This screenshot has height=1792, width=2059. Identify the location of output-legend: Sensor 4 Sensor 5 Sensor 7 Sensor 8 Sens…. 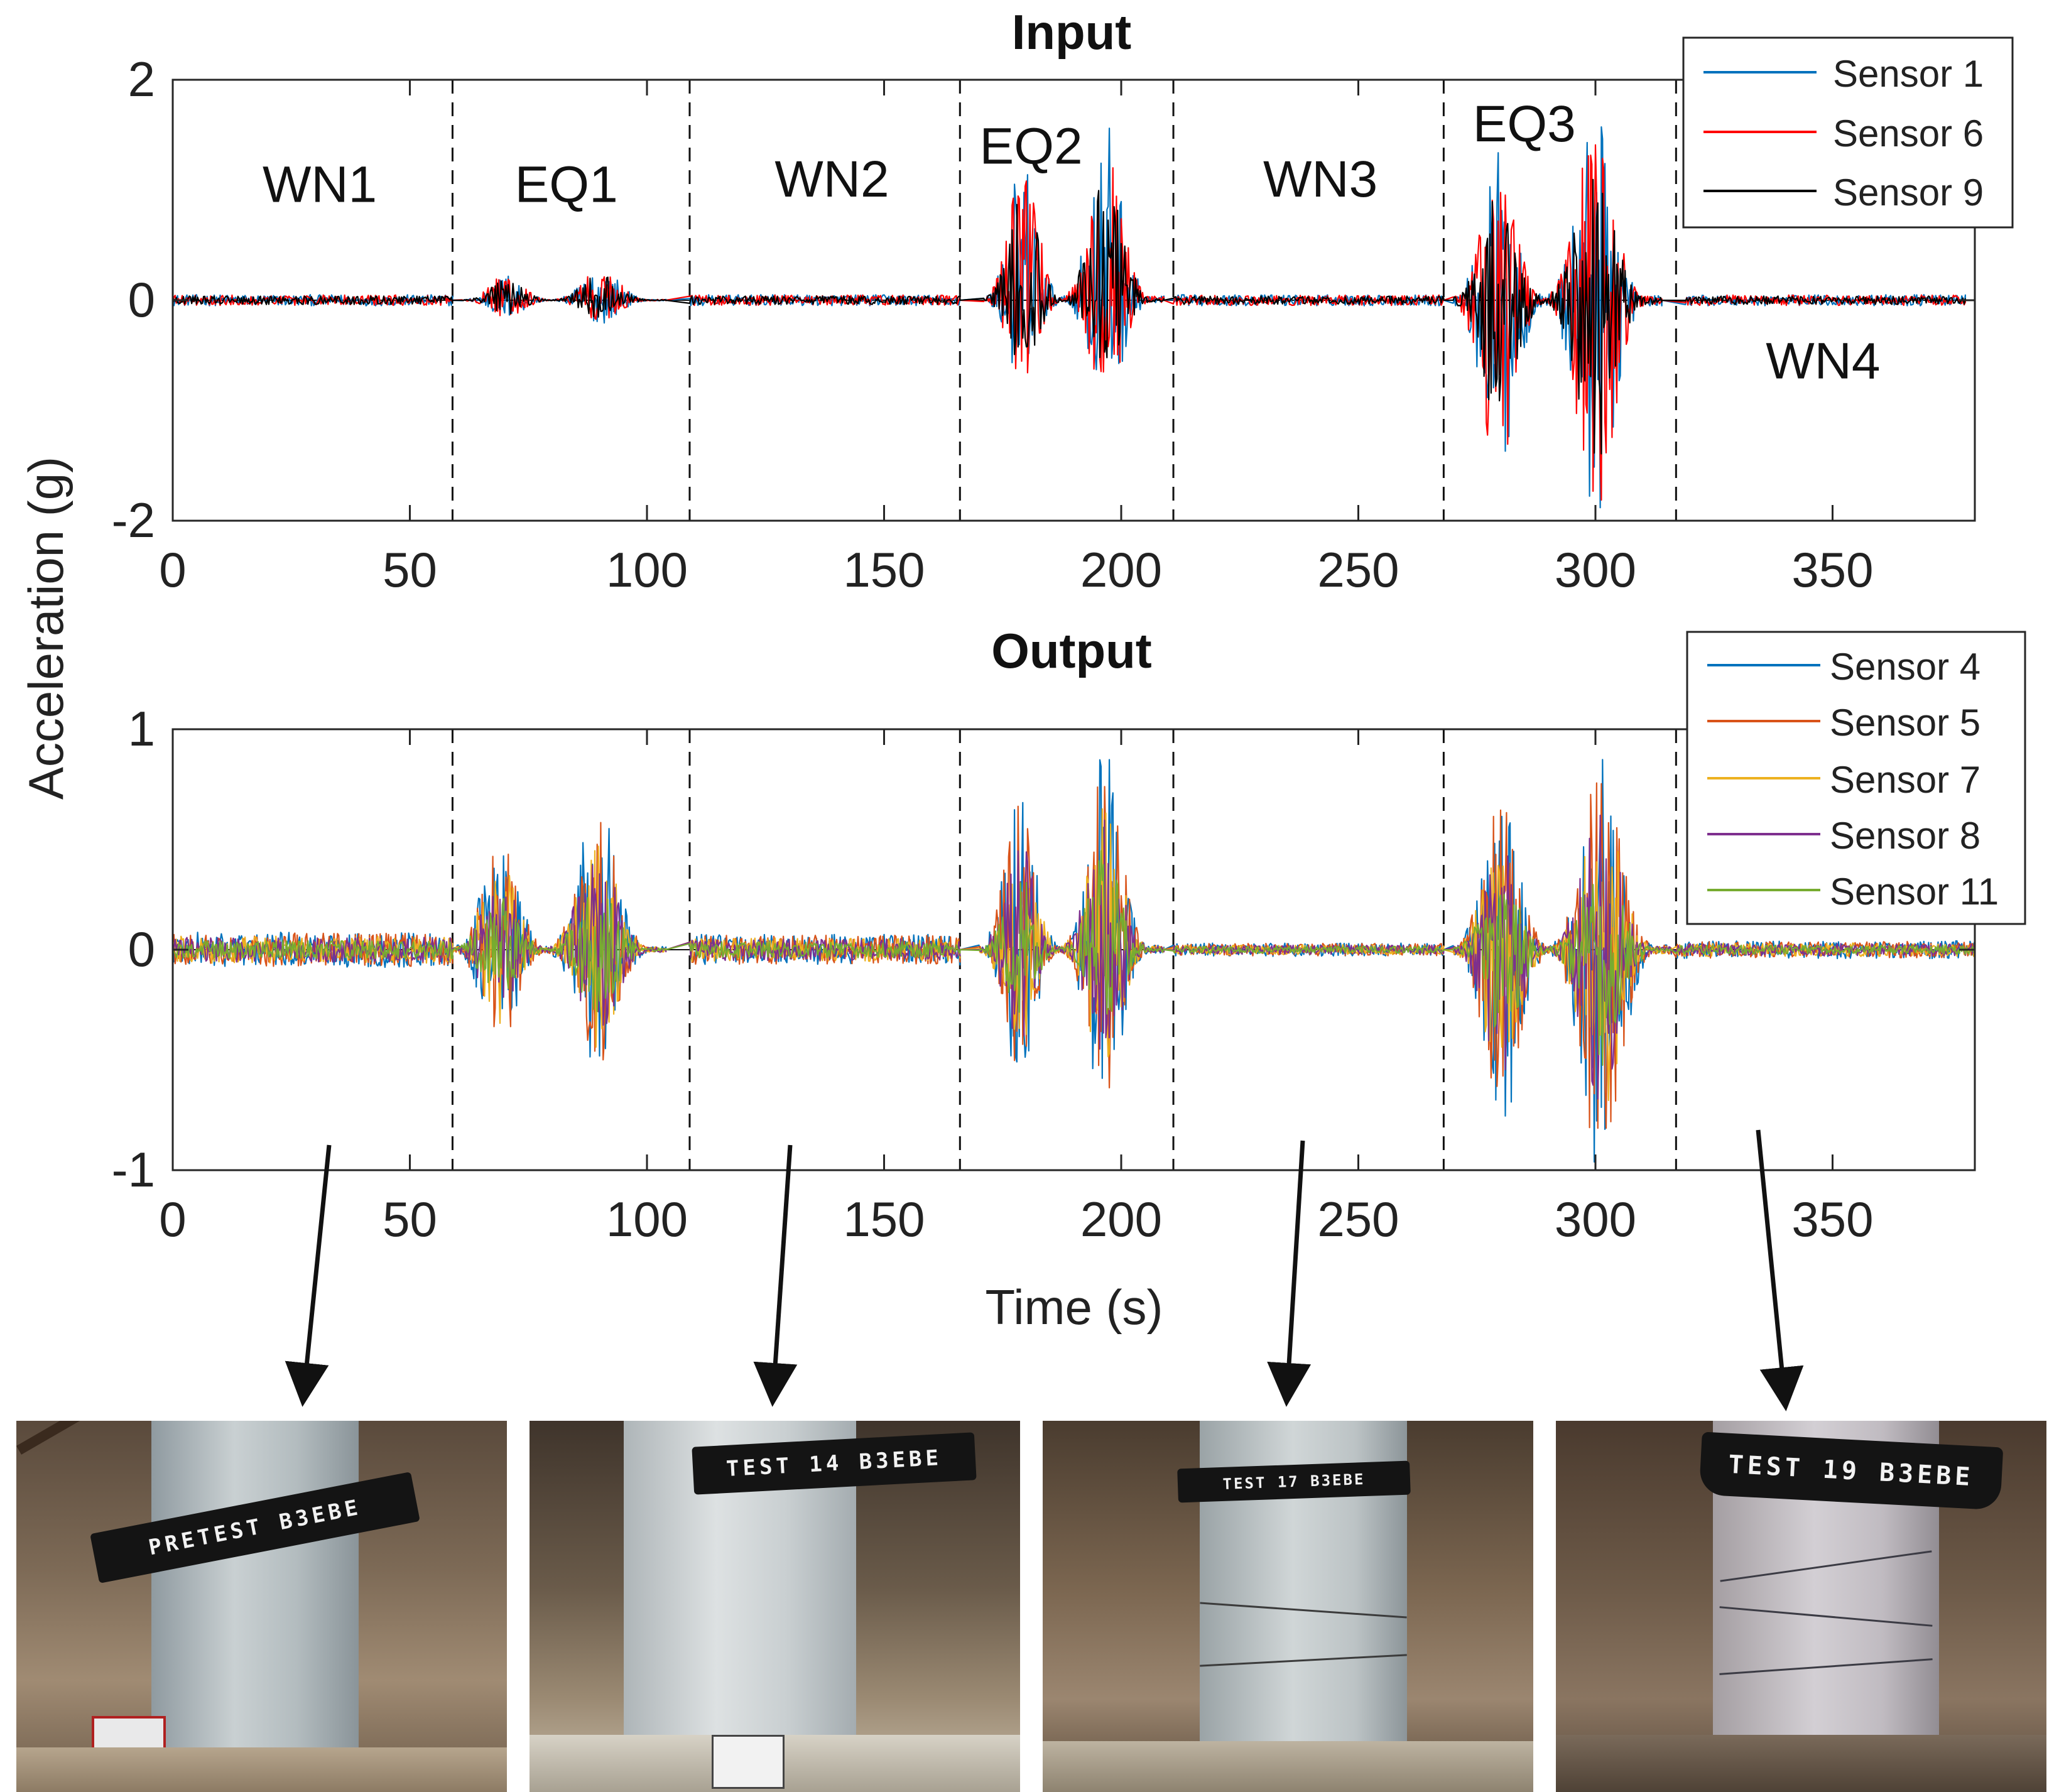
(1856, 778).